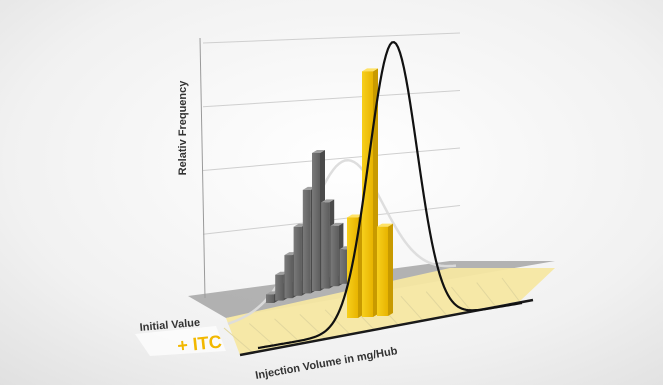 The width and height of the screenshot is (663, 385). I want to click on itc-label-backdrop, so click(180, 341).